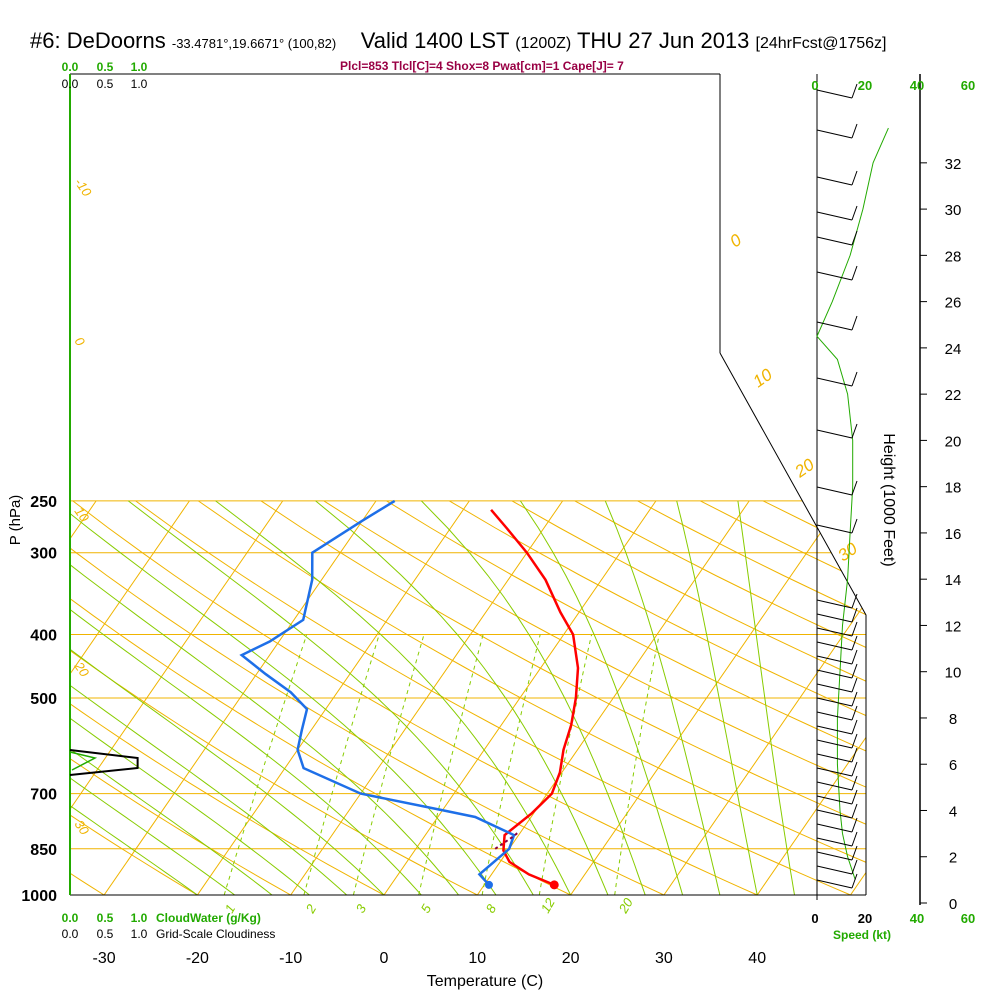 This screenshot has width=1000, height=1000. I want to click on height-tick-label: 22, so click(953, 395).